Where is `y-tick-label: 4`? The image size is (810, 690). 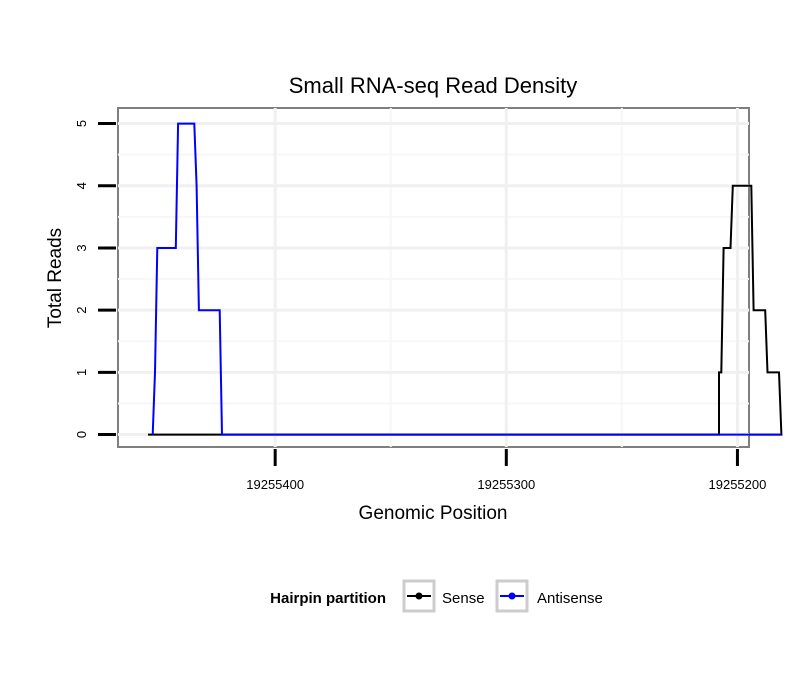
y-tick-label: 4 is located at coordinates (81, 185).